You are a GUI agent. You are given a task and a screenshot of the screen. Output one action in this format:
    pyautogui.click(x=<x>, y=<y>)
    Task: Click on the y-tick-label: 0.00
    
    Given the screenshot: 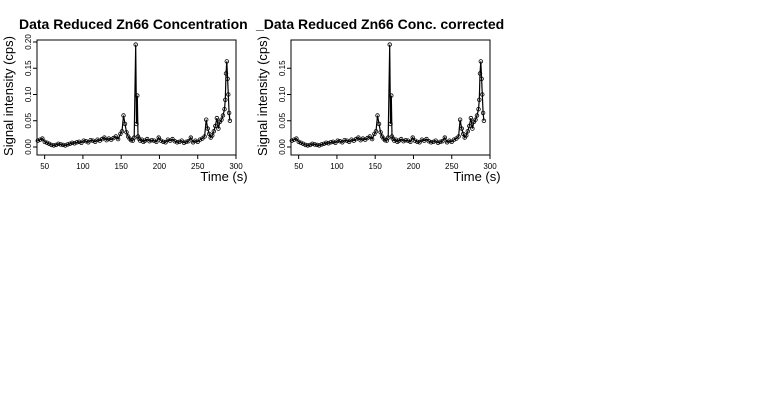 What is the action you would take?
    pyautogui.click(x=282, y=147)
    